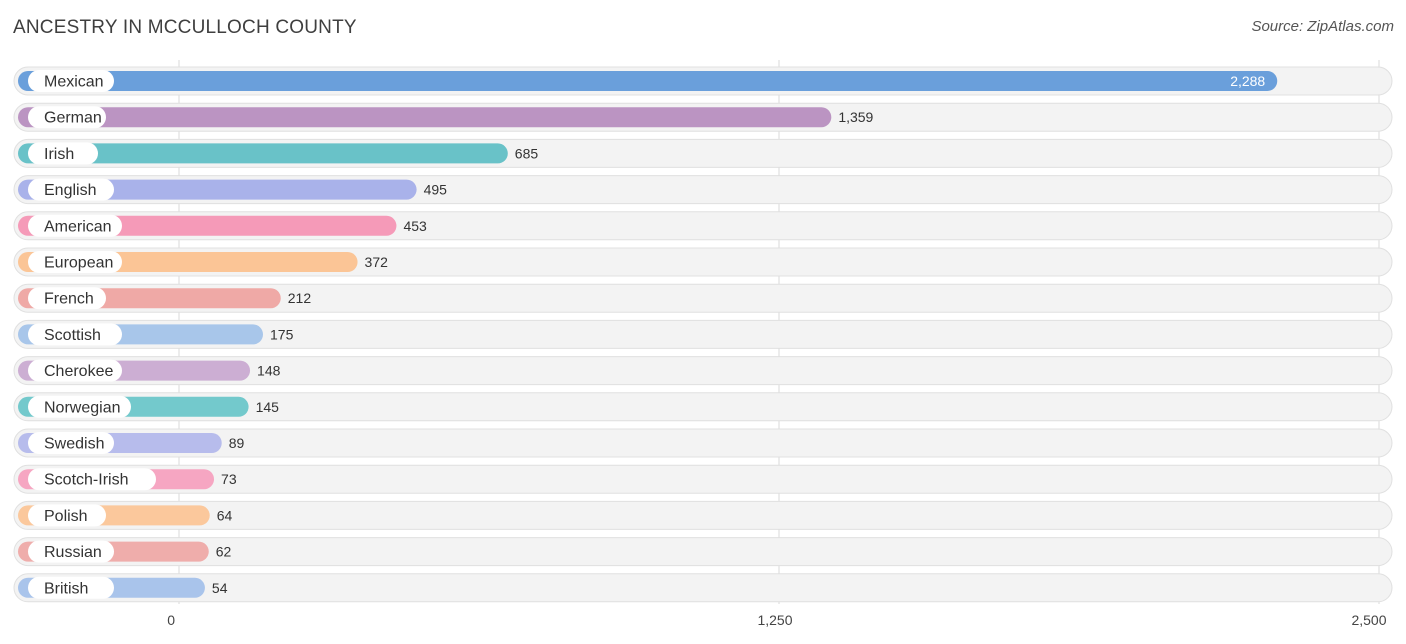  I want to click on category-label: Irish, so click(59, 154).